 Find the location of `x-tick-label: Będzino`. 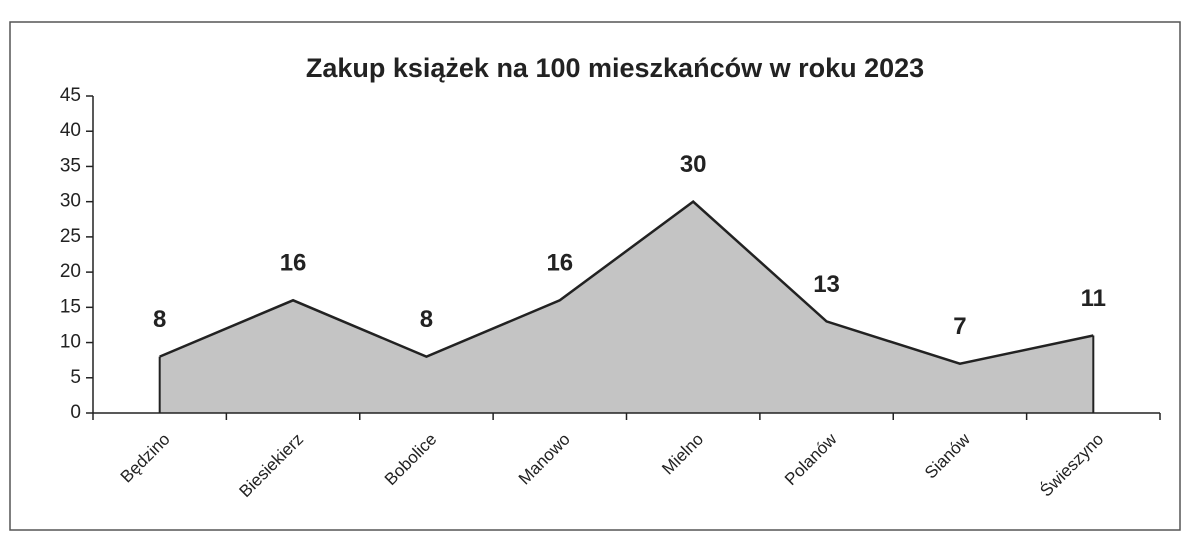

x-tick-label: Będzino is located at coordinates (145, 458).